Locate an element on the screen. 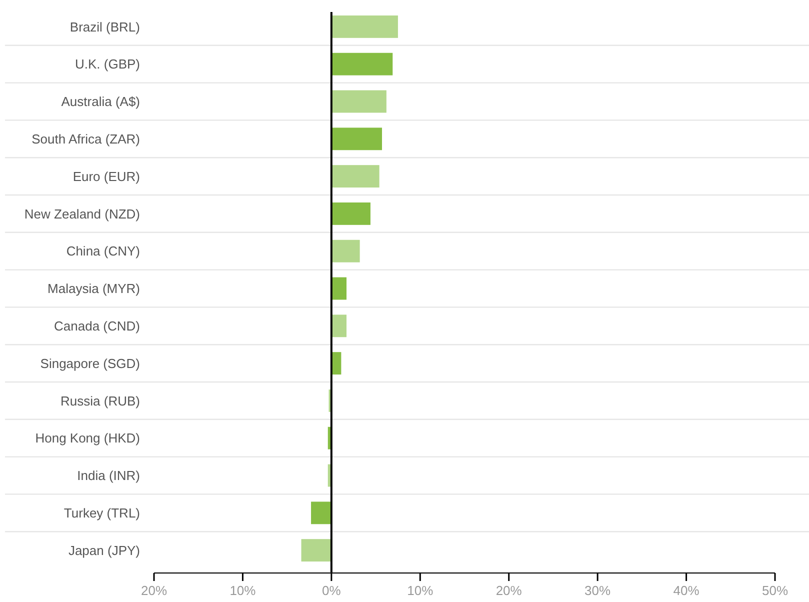 The height and width of the screenshot is (602, 809). y-tick-label: Hong Kong (HKD) is located at coordinates (87, 438).